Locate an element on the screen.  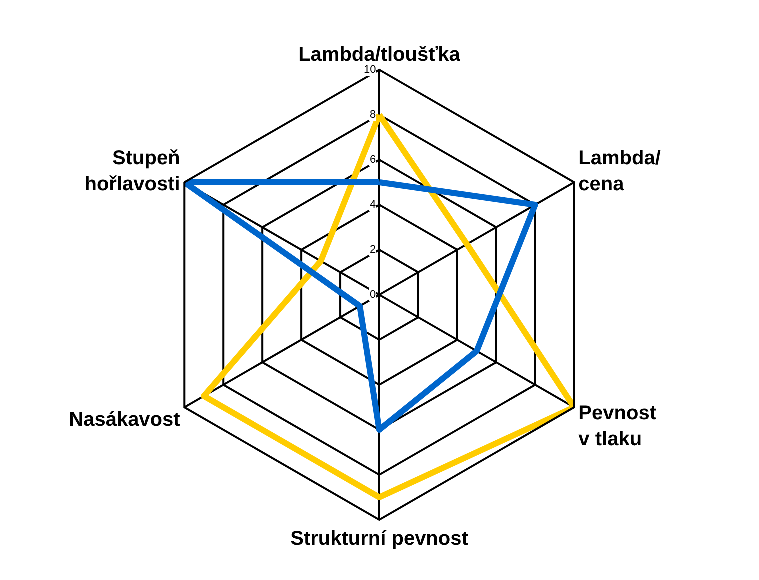
spoke-label: Pevnost v tlaku is located at coordinates (617, 426).